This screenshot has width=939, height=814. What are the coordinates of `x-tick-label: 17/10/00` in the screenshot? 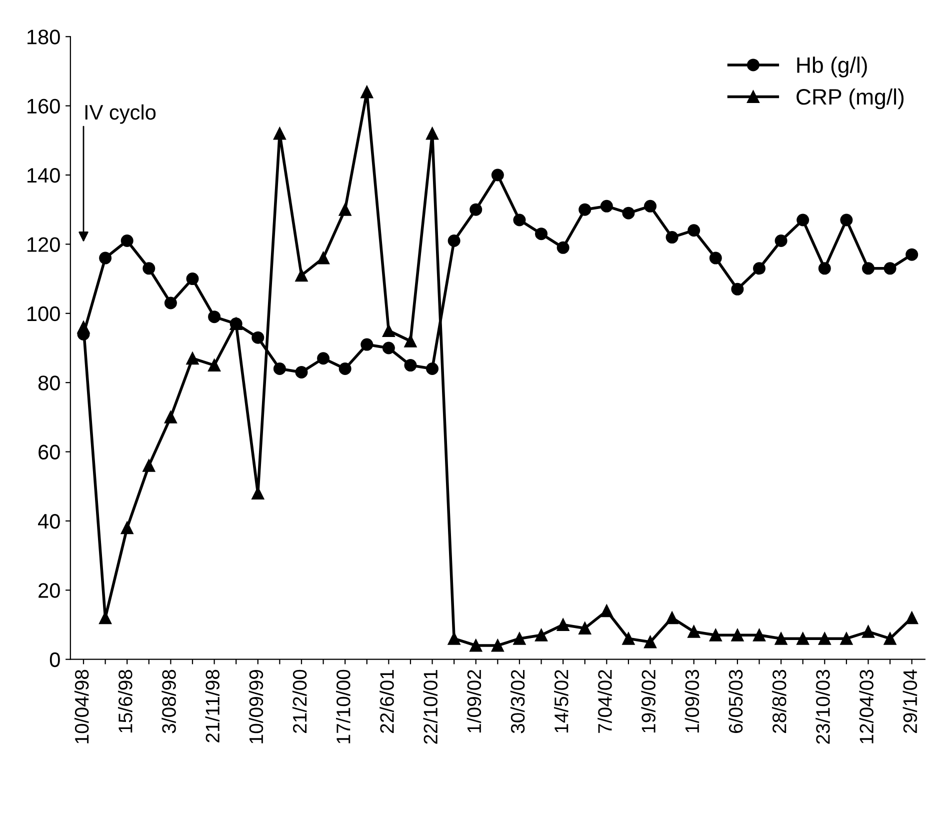 It's located at (343, 707).